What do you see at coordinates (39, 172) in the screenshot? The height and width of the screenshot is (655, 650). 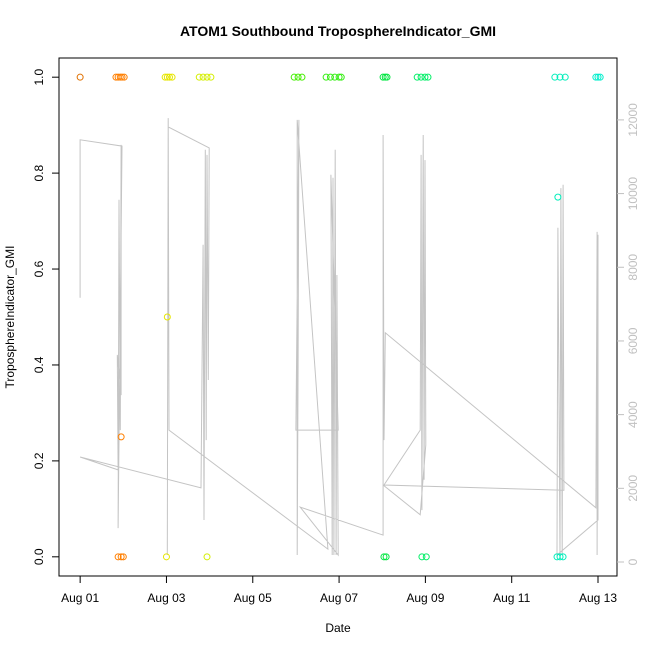 I see `y-tick-label: 0.8` at bounding box center [39, 172].